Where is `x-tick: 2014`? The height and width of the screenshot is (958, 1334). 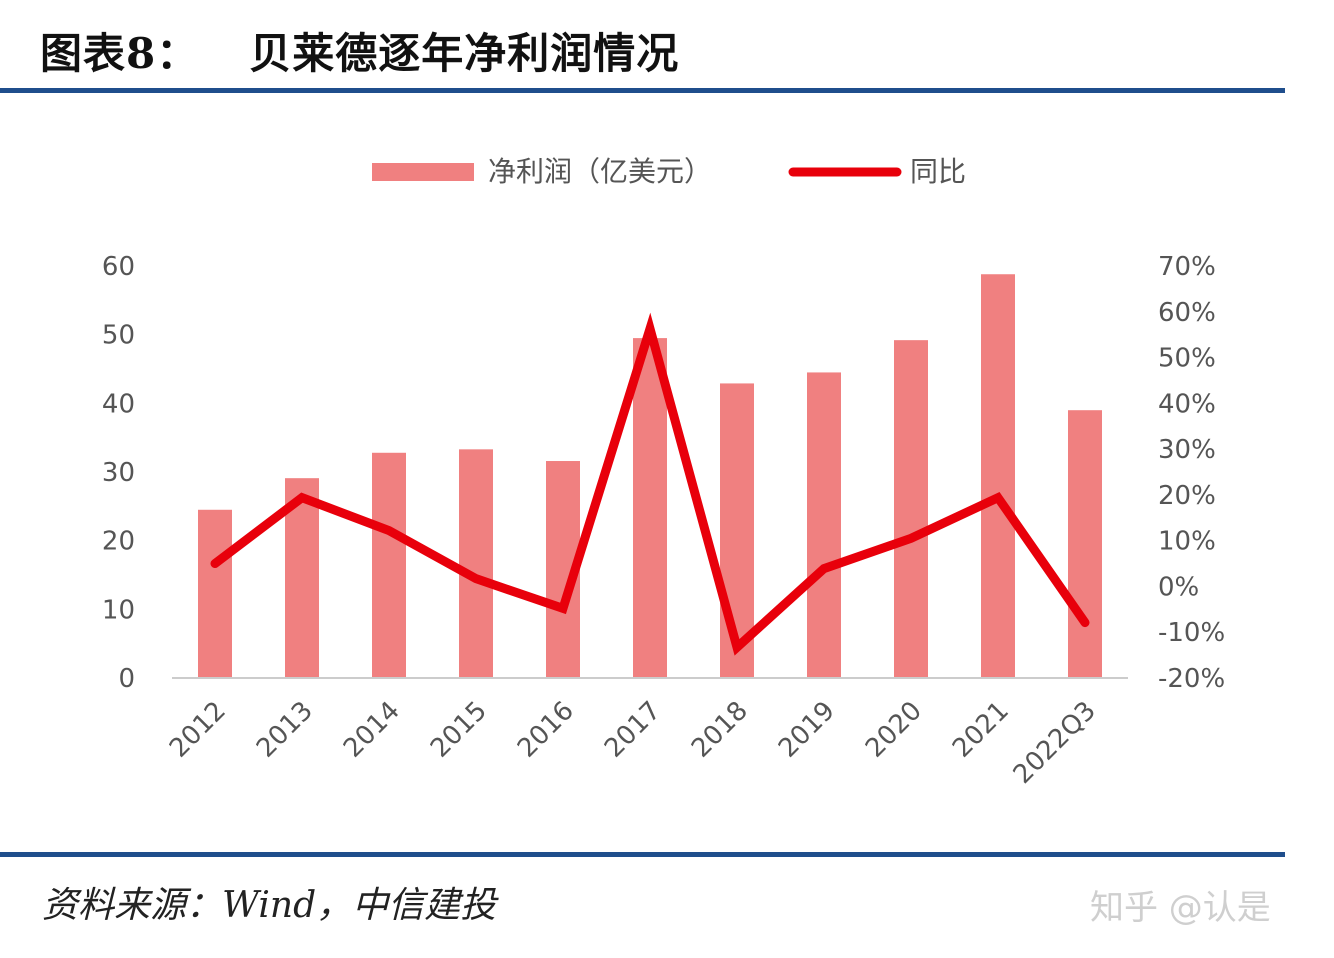
x-tick: 2014 is located at coordinates (372, 730).